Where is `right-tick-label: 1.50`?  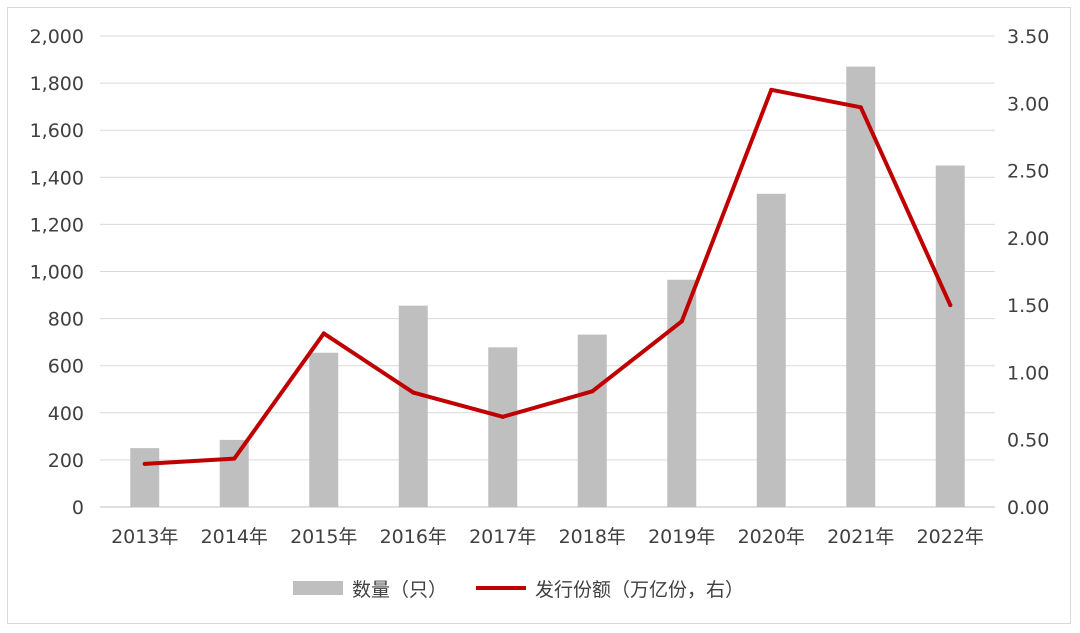
right-tick-label: 1.50 is located at coordinates (1028, 306).